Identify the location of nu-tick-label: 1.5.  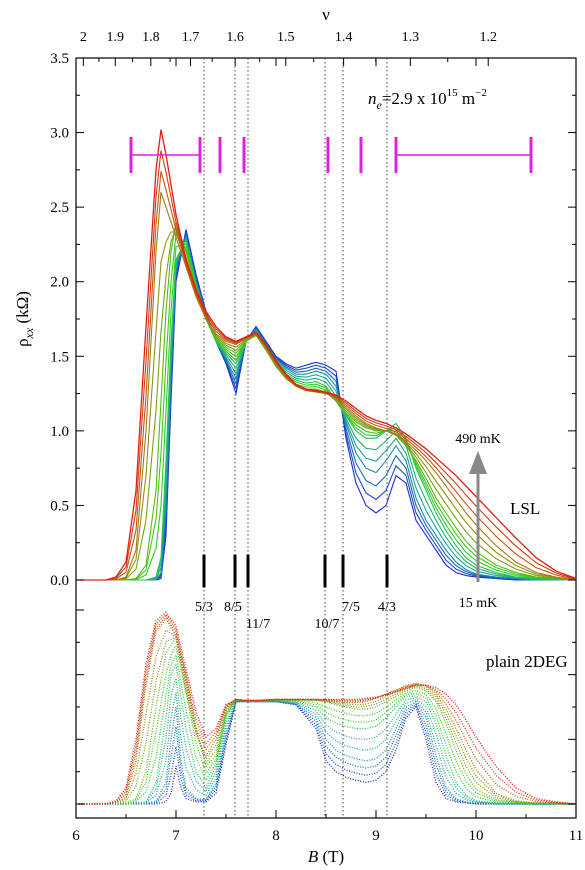
(286, 37).